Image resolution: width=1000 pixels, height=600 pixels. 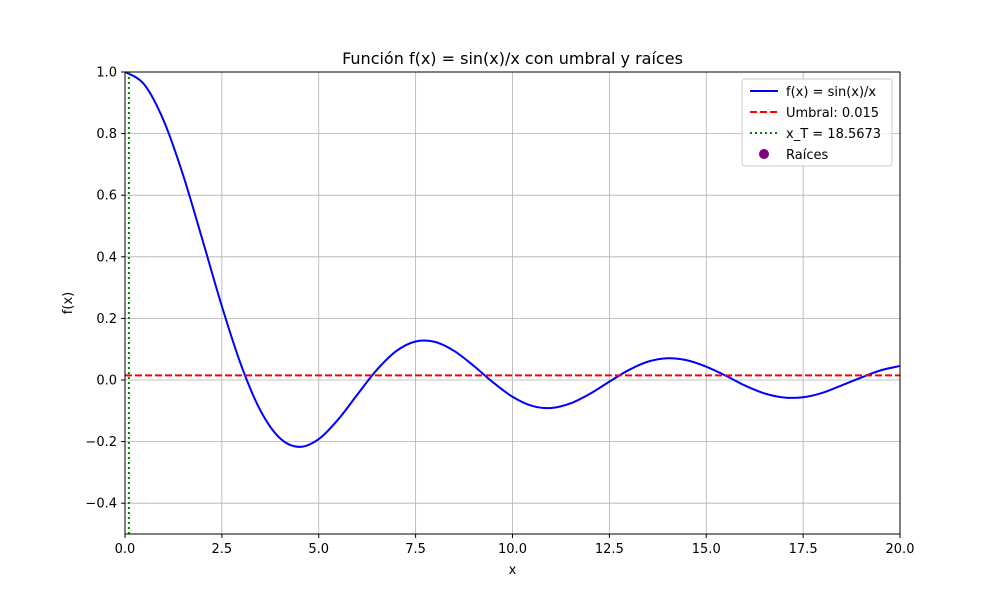 I want to click on x-tick-label: 17.5, so click(x=803, y=549).